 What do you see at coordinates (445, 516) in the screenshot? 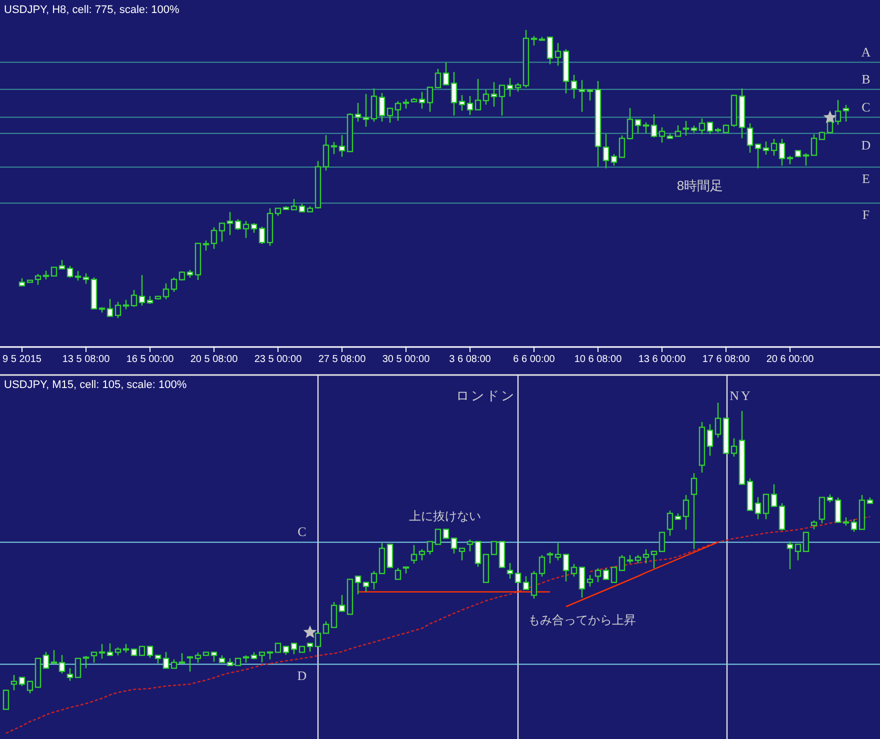
I see `annotation: 上に抜けない` at bounding box center [445, 516].